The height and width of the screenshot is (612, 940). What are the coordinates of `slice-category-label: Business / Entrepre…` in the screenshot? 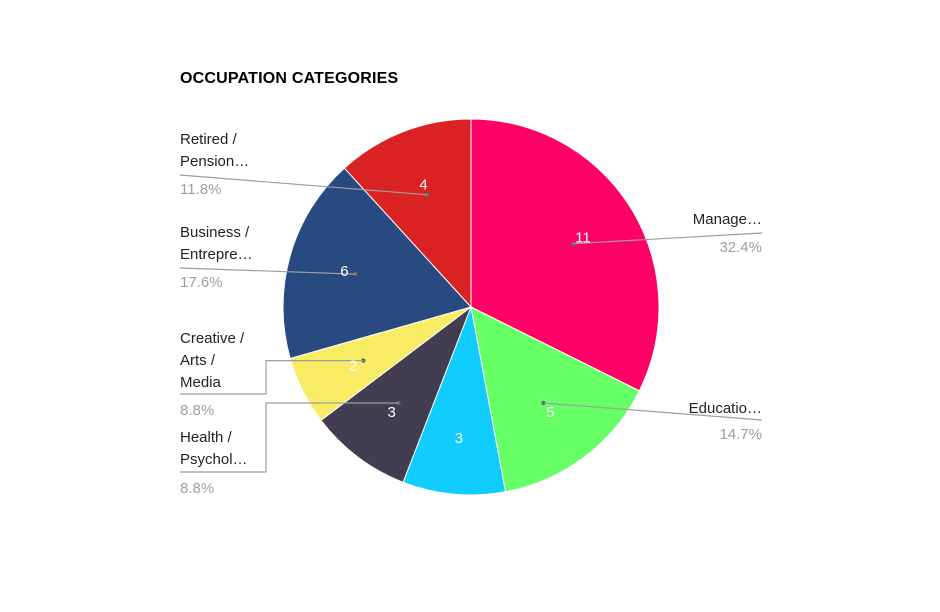 It's located at (216, 243).